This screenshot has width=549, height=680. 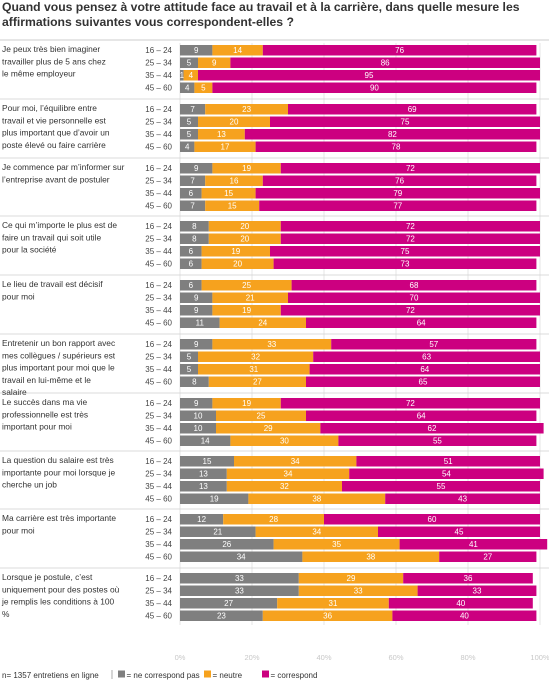 I want to click on bar-value-label: 33, so click(x=271, y=344).